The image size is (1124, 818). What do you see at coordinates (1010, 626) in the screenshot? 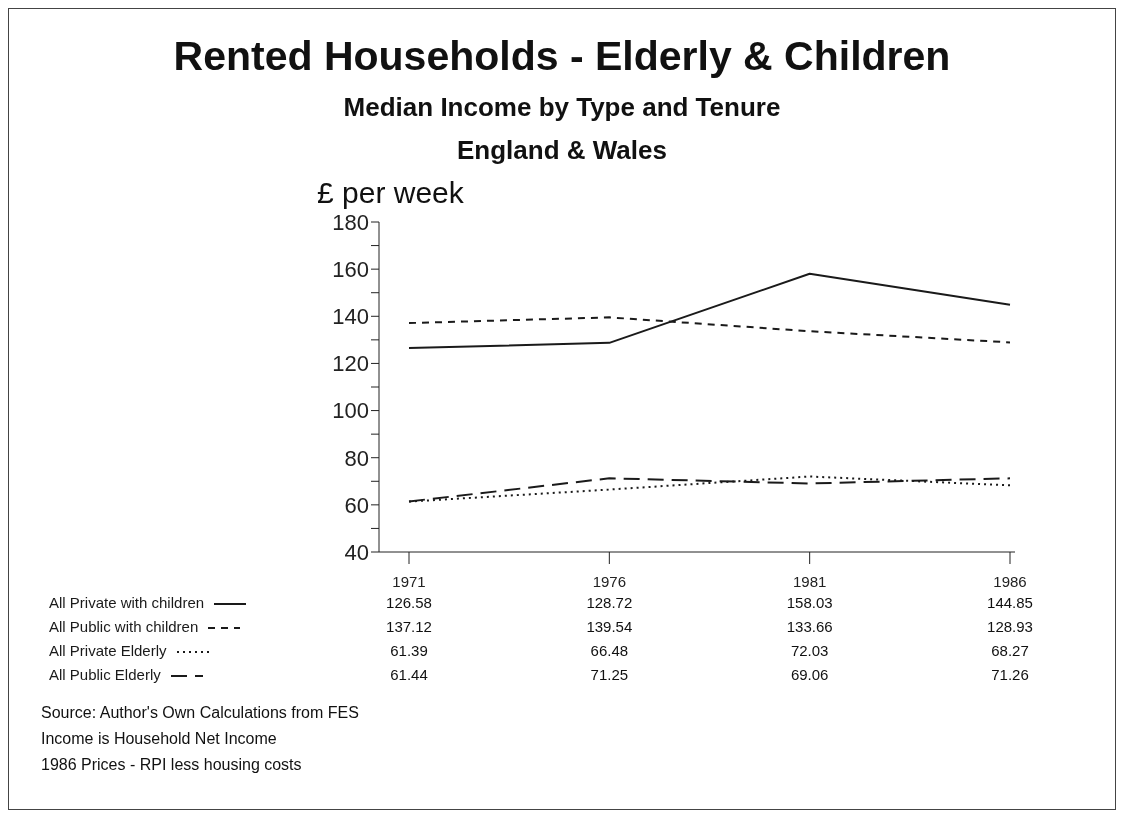
I see `data-label: 128.93` at bounding box center [1010, 626].